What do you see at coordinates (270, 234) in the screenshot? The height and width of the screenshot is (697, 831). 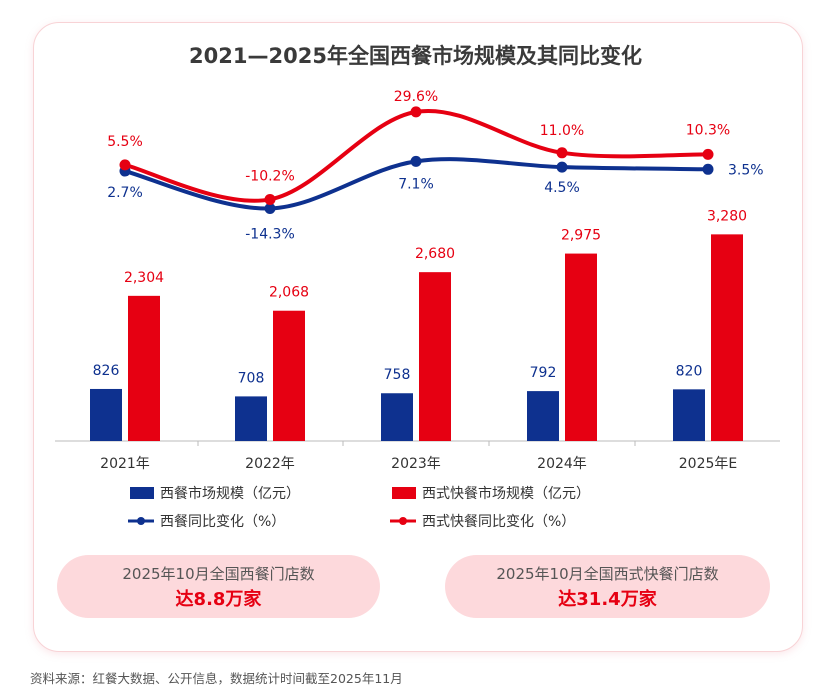 I see `line-value-label: -14.3%` at bounding box center [270, 234].